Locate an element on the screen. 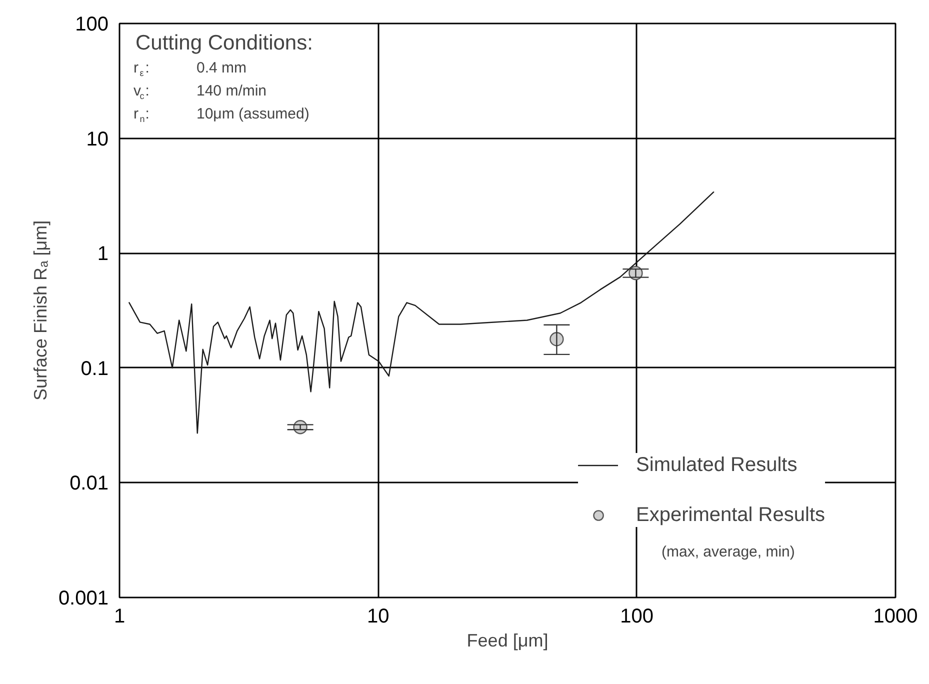 The height and width of the screenshot is (684, 929). y-tick-label: 10 is located at coordinates (97, 139).